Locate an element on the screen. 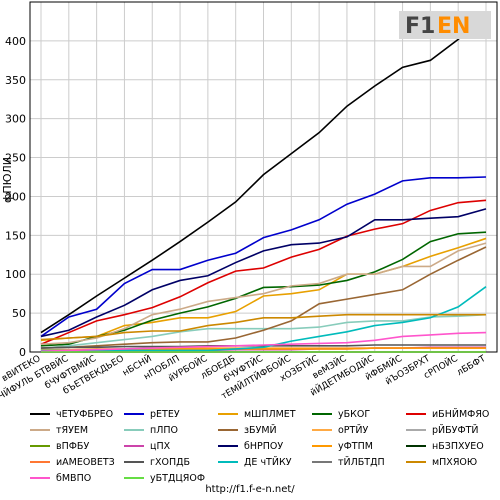  legend-label: гХОПДБ is located at coordinates (170, 462).